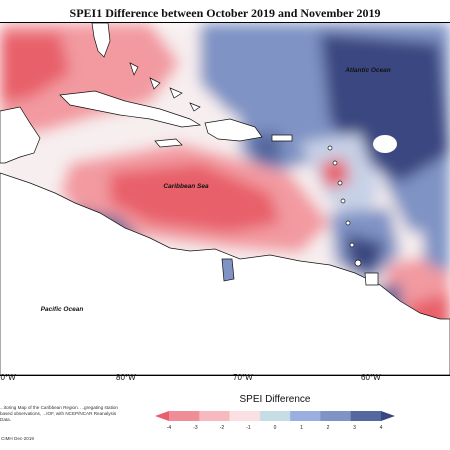 The height and width of the screenshot is (450, 450). I want to click on legend-tick-label: -4, so click(169, 428).